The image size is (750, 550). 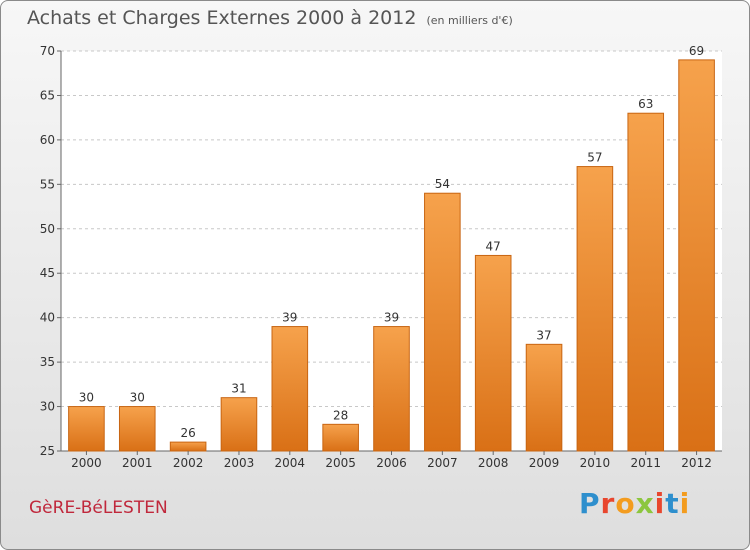 What do you see at coordinates (187, 433) in the screenshot?
I see `bar-value-label: 26` at bounding box center [187, 433].